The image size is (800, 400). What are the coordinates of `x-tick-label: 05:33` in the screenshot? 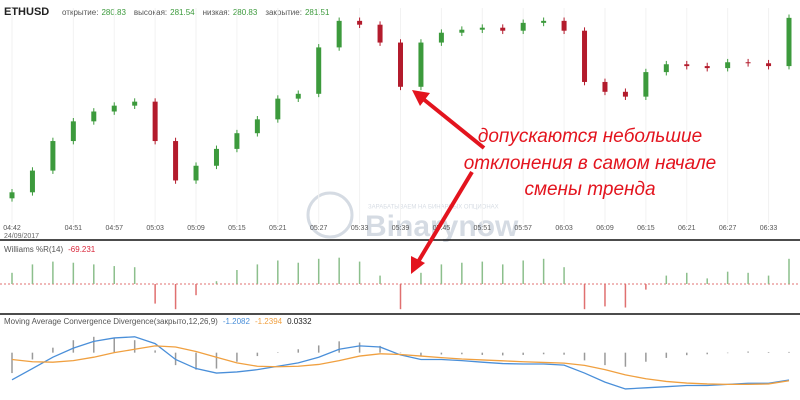 It's located at (360, 228).